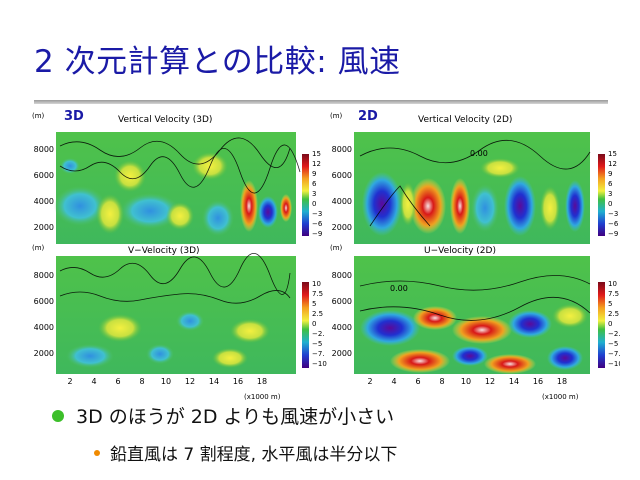  Describe the element at coordinates (601, 195) in the screenshot. I see `colorbar-vv2d` at that location.